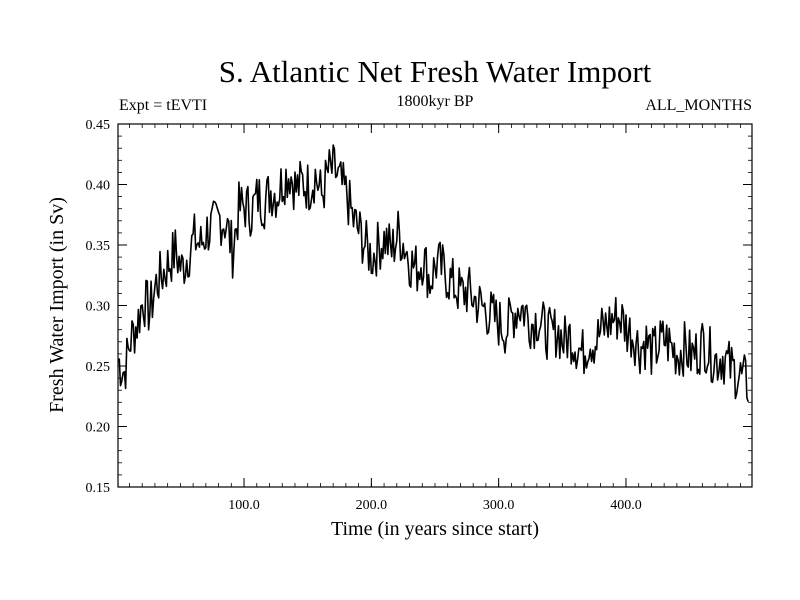 This screenshot has width=800, height=600. I want to click on y-tick-label: 0.40, so click(98, 186).